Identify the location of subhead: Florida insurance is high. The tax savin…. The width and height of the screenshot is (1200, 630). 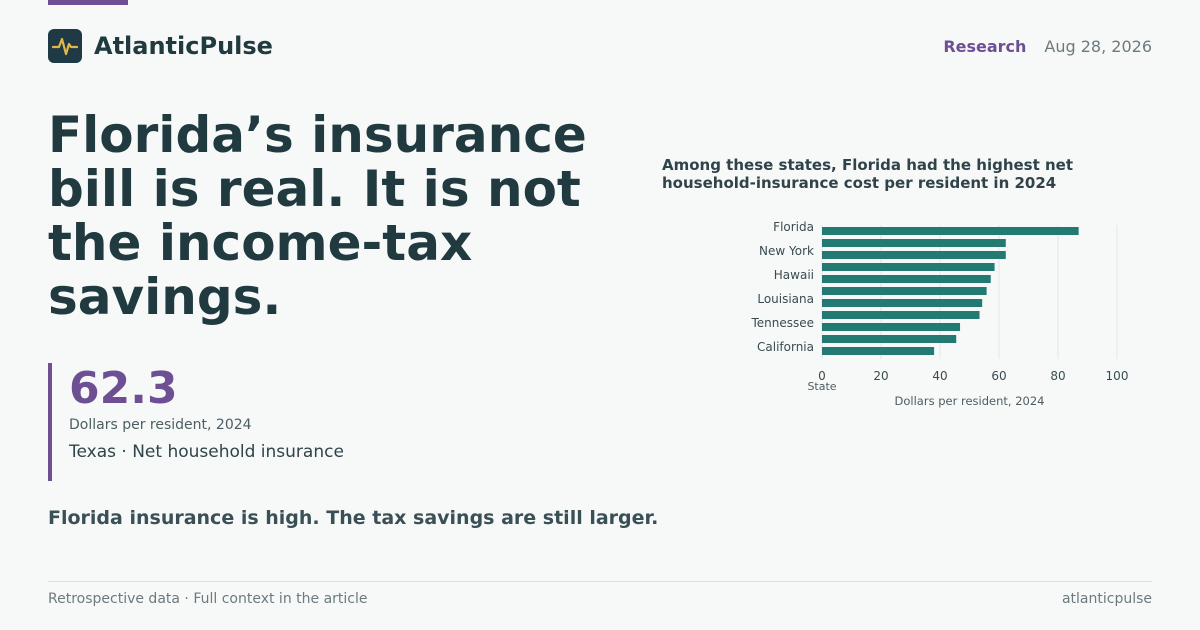
(353, 518).